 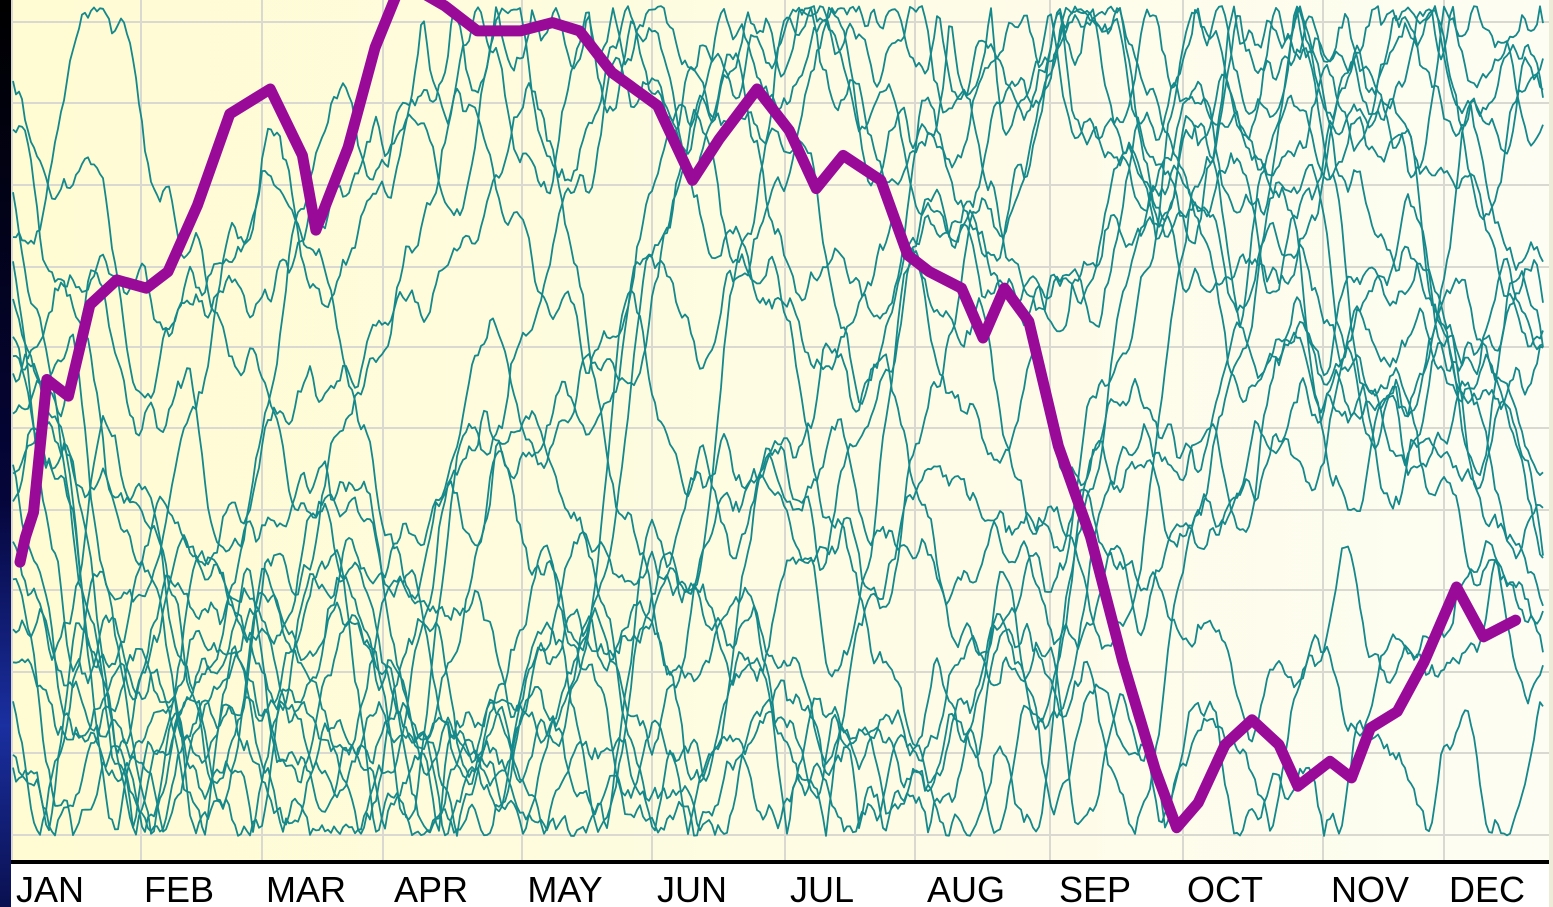 What do you see at coordinates (431, 888) in the screenshot?
I see `x-tick-label: APR` at bounding box center [431, 888].